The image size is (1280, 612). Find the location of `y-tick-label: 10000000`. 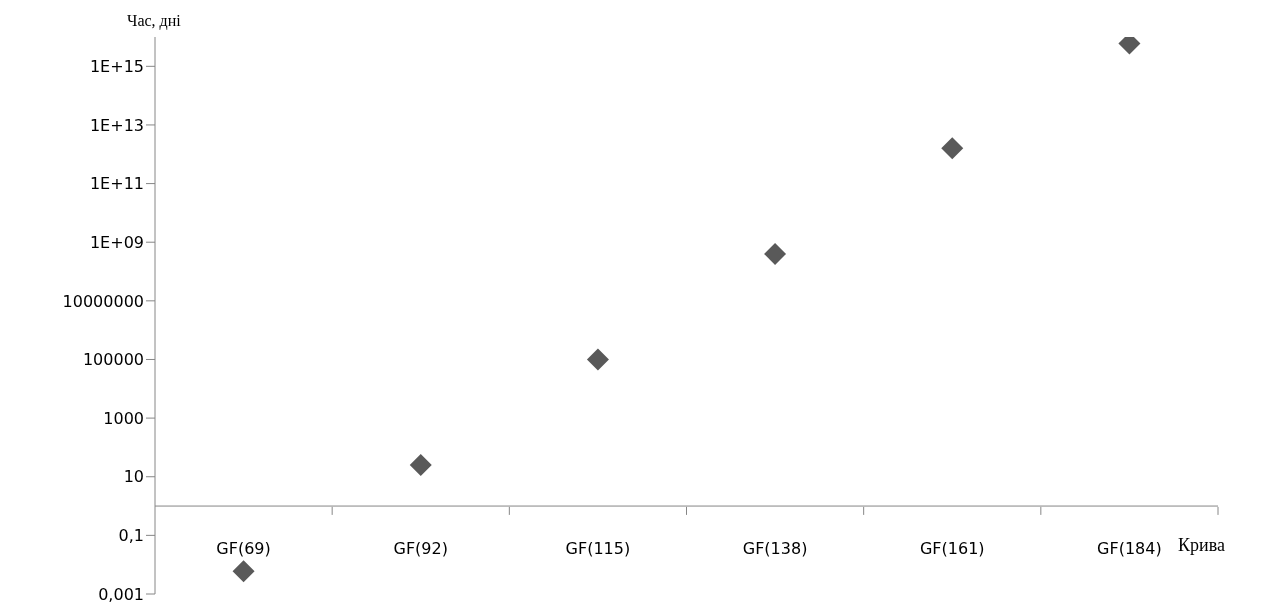

y-tick-label: 10000000 is located at coordinates (103, 301).